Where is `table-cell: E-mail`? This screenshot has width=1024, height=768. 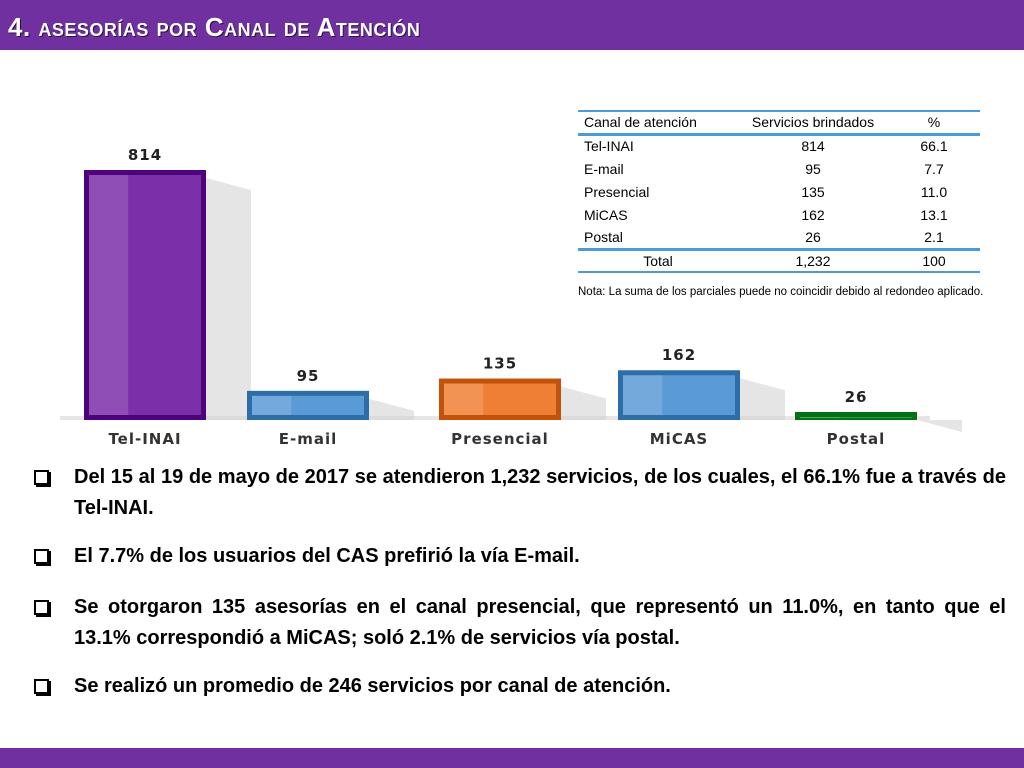 table-cell: E-mail is located at coordinates (604, 168).